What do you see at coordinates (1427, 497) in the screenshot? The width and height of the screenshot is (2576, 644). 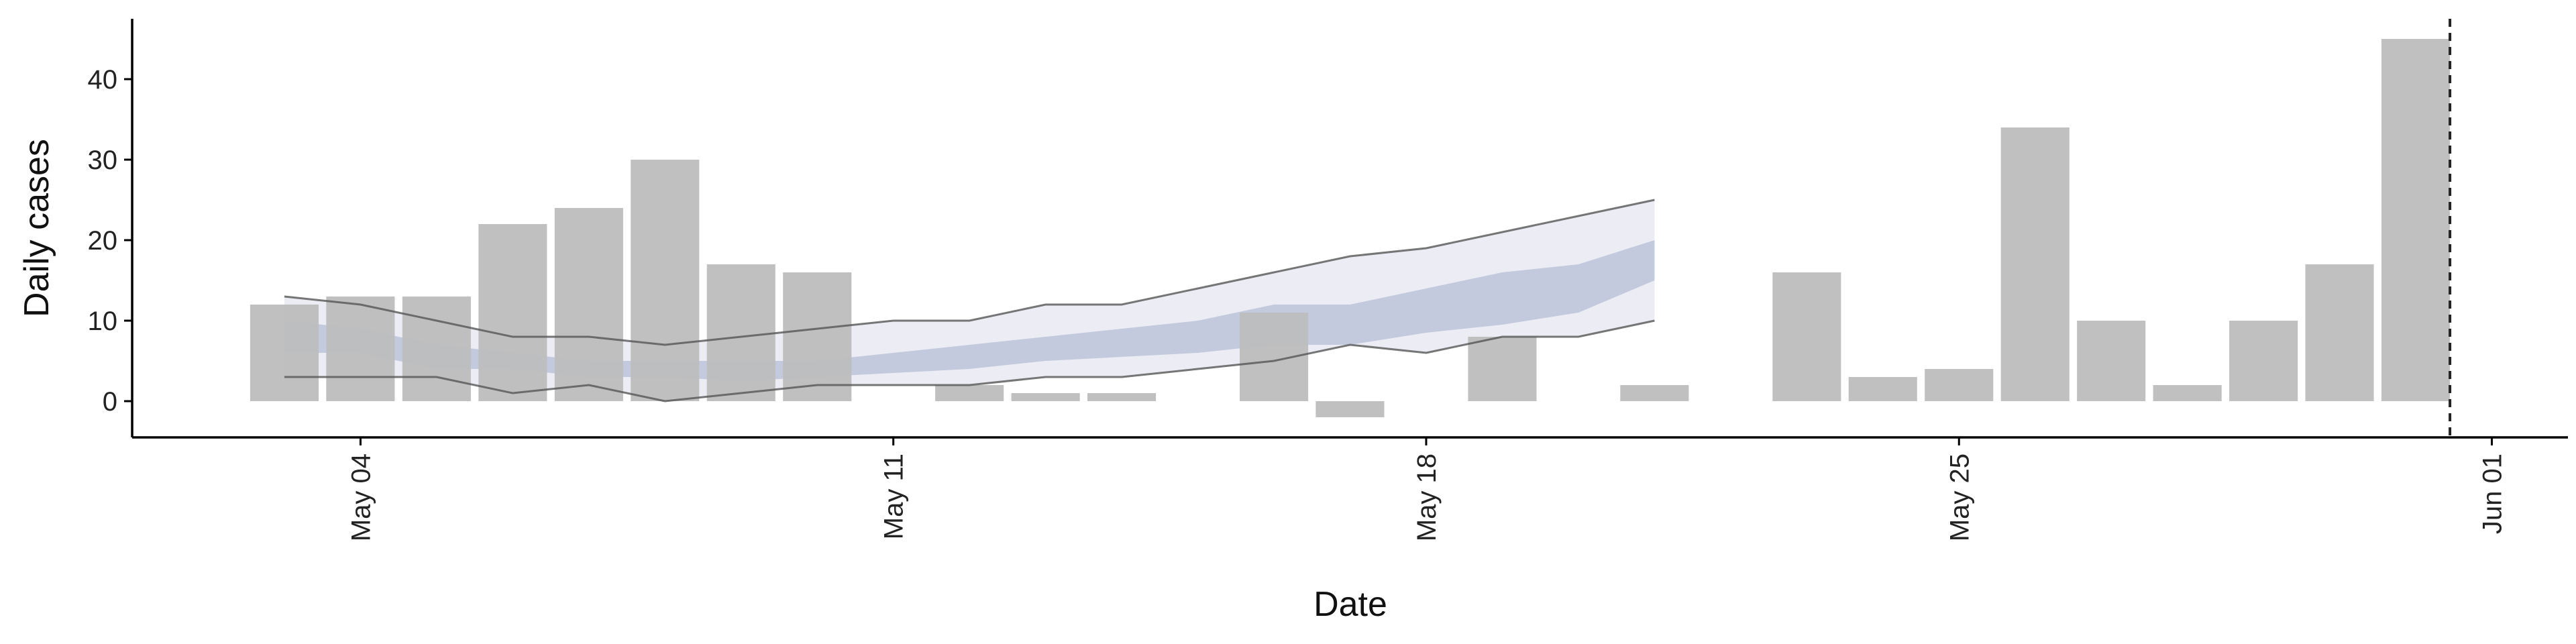 I see `x-tick-label-2021-05-18: May 18` at bounding box center [1427, 497].